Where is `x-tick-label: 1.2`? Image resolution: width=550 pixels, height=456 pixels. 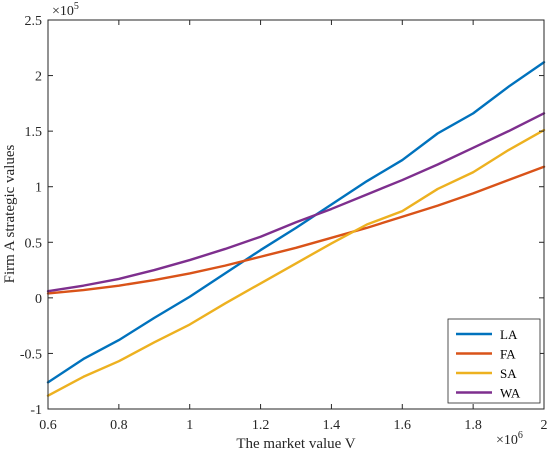 x-tick-label: 1.2 is located at coordinates (261, 425).